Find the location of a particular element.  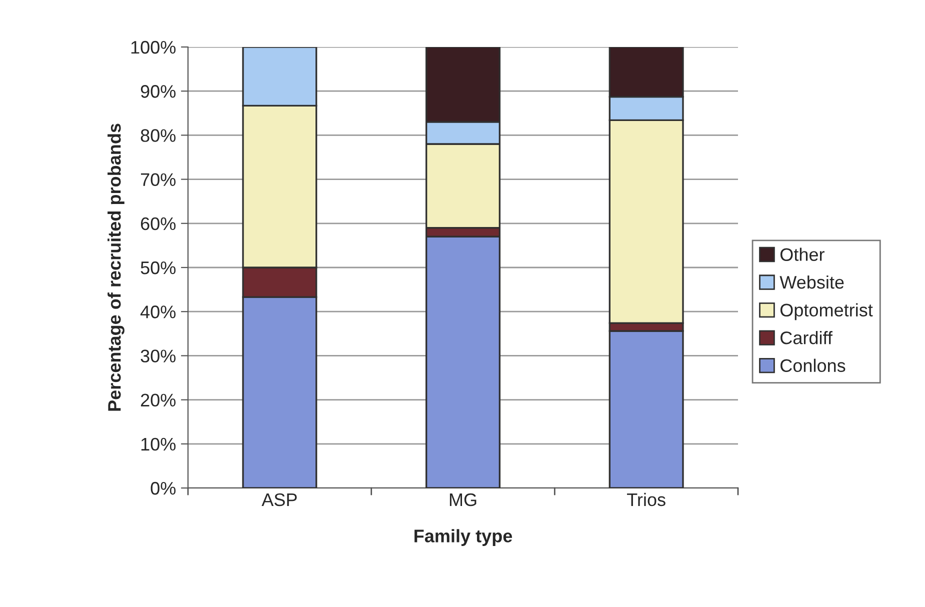

y-axis-title: Percentage of recruited probands is located at coordinates (116, 267).